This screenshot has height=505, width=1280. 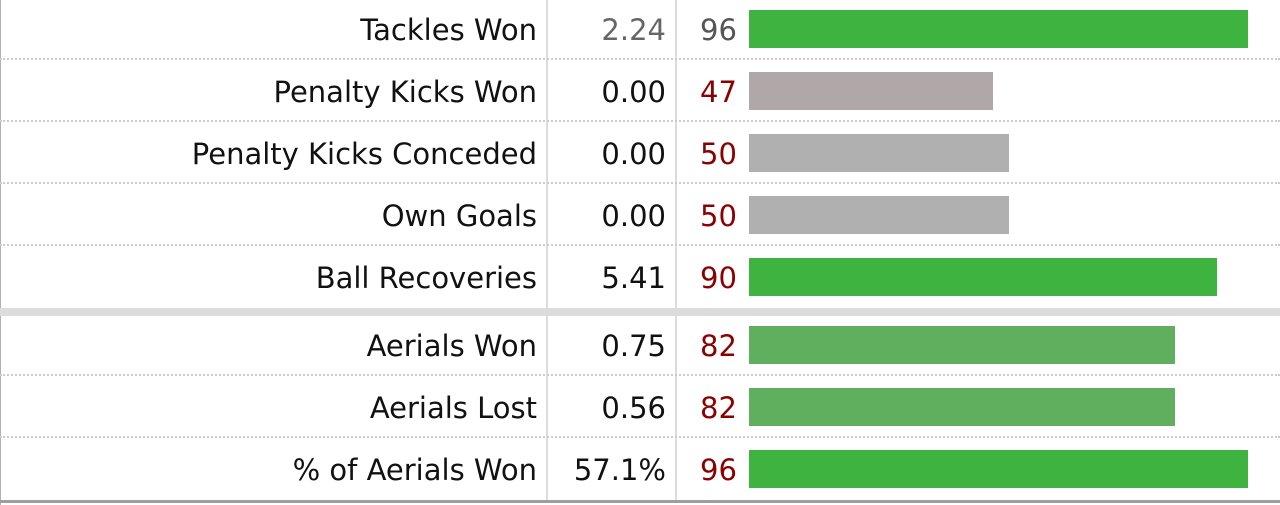 What do you see at coordinates (676, 250) in the screenshot?
I see `value-column-divider` at bounding box center [676, 250].